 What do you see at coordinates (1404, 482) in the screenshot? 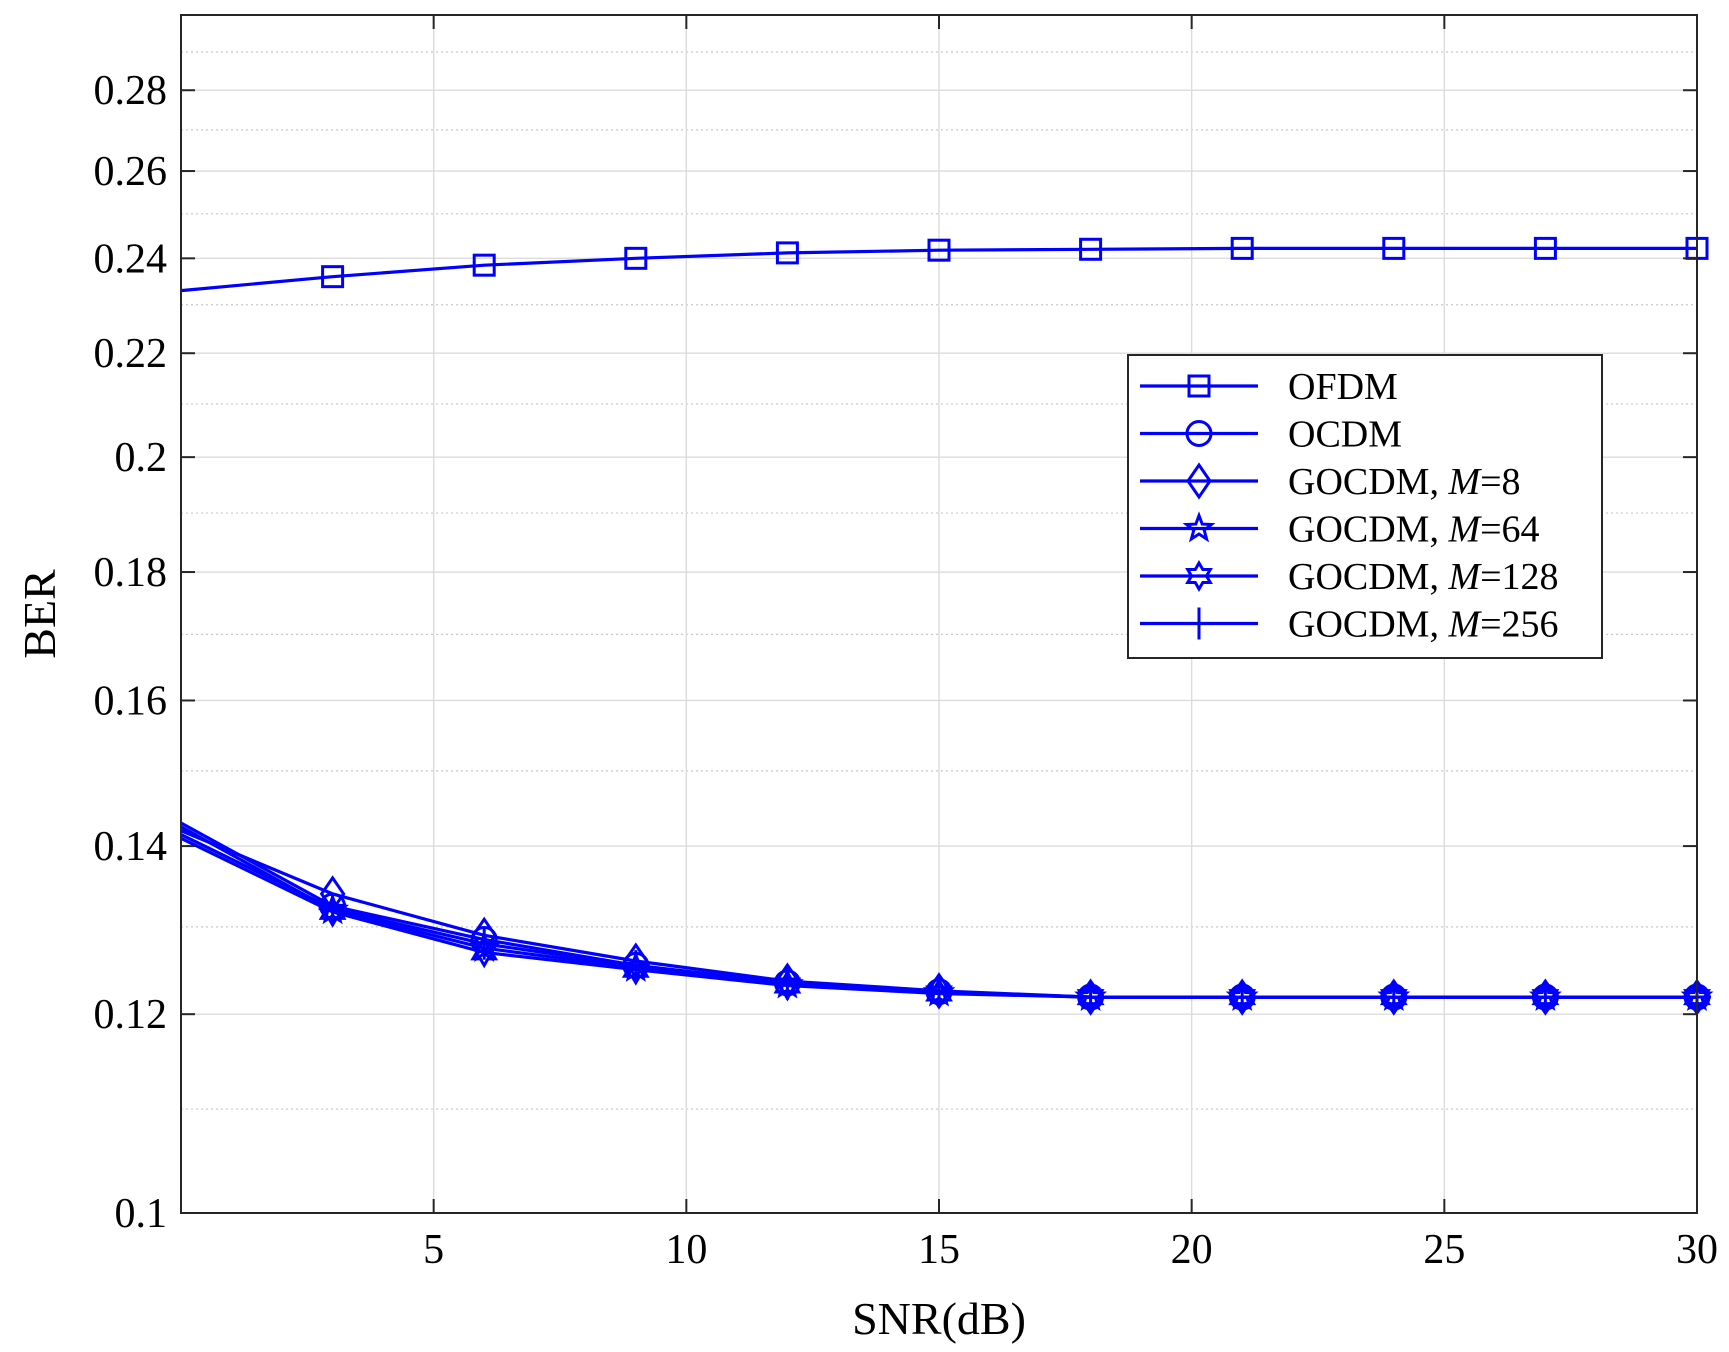
I see `legend-label-diamond: GOCDM, M=8` at bounding box center [1404, 482].